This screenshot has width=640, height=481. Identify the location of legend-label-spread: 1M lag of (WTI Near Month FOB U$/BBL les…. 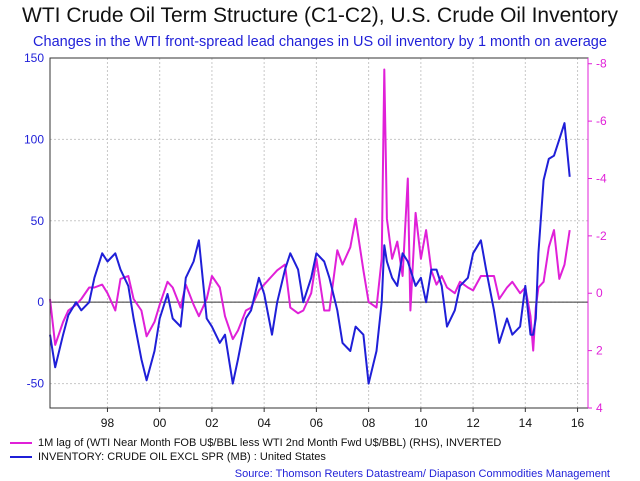
(270, 443).